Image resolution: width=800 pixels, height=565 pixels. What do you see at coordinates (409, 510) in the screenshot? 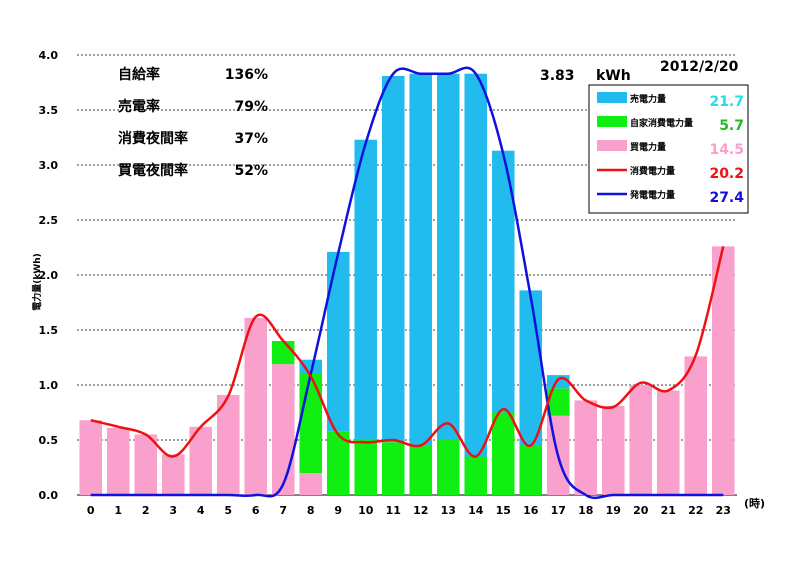
I see `x-tick-labels: 0 1 2 3 4 5 6 7 8 9 10 11 12 13 14 15 16 17 18 19 20 21 22 23` at bounding box center [409, 510].